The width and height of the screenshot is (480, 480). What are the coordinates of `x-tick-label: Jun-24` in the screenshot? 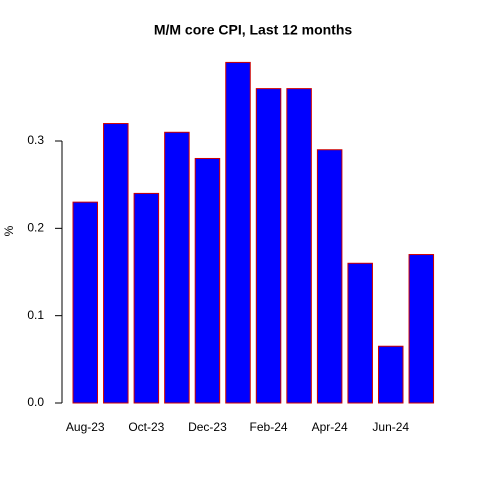 It's located at (390, 427).